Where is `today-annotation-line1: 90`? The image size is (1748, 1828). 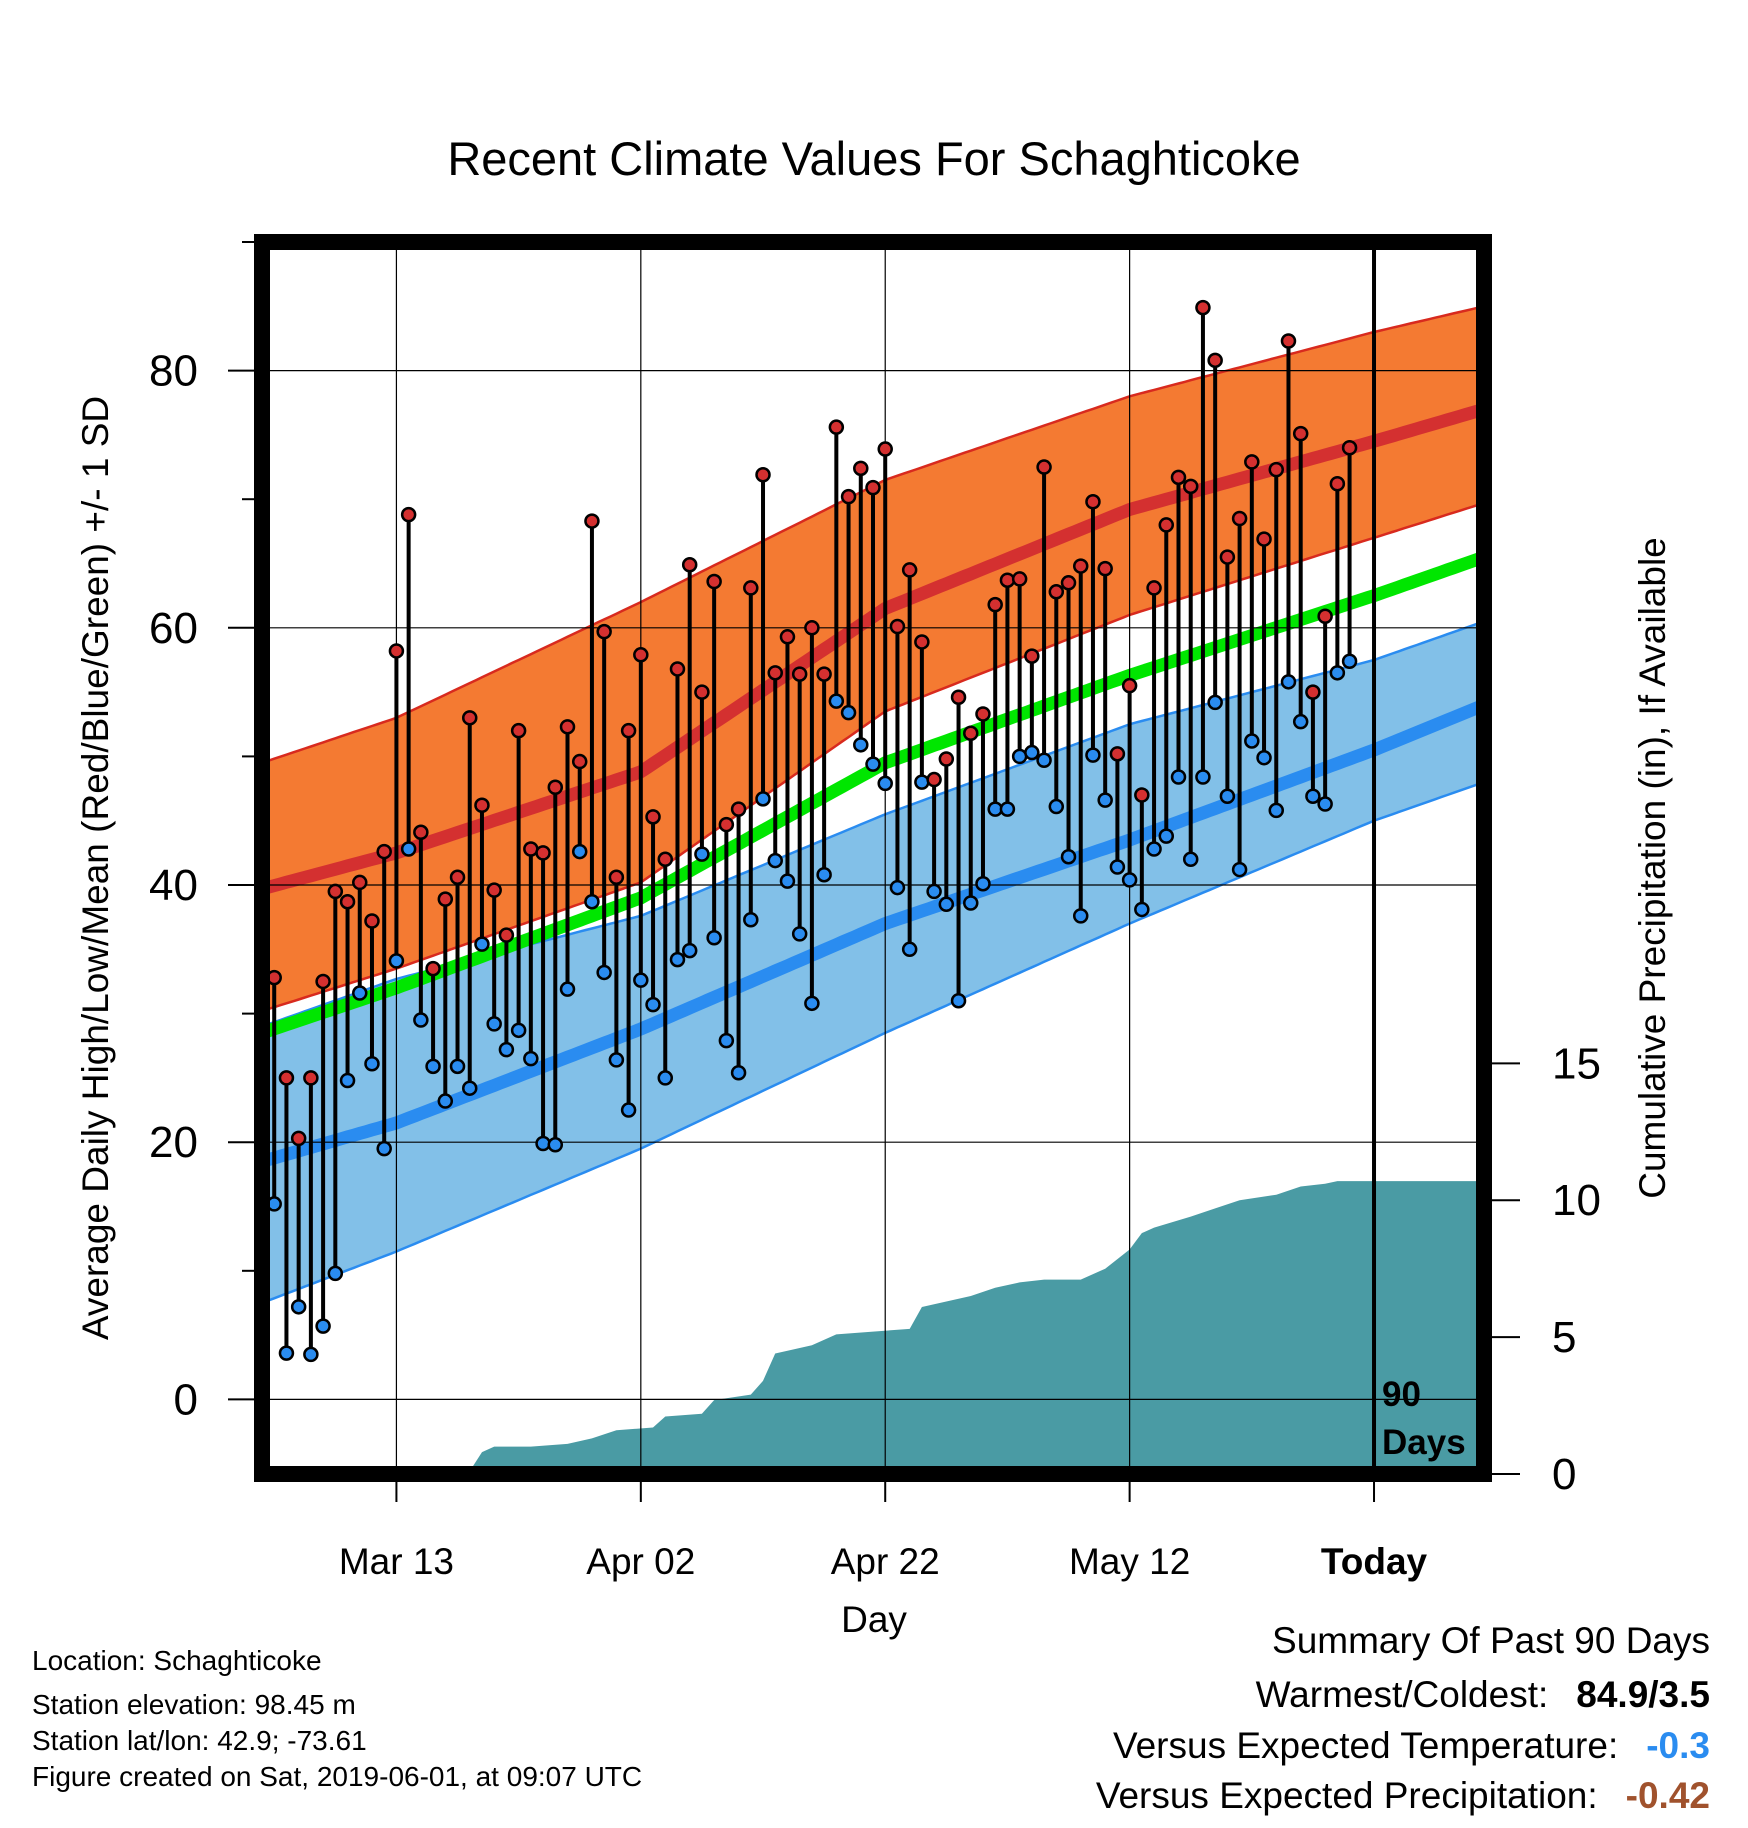
today-annotation-line1: 90 is located at coordinates (1401, 1394).